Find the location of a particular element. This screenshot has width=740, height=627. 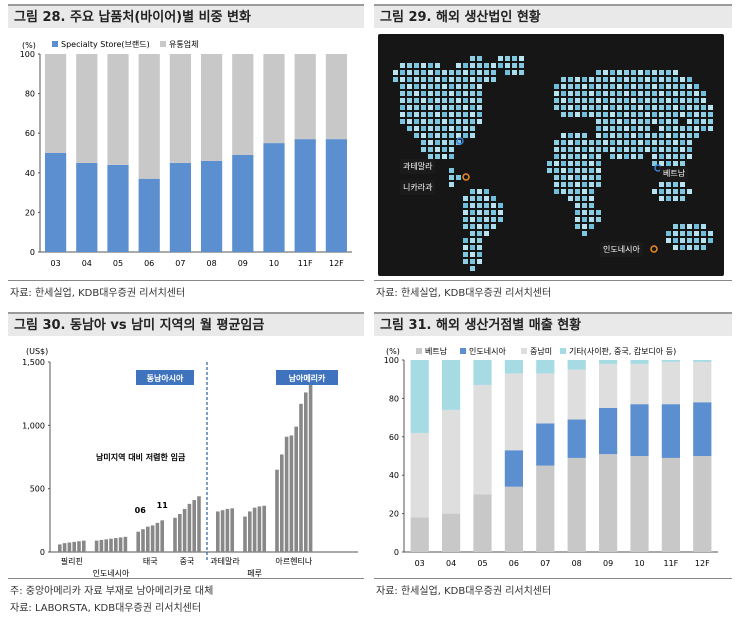

y-tick-label: 20 is located at coordinates (394, 514).